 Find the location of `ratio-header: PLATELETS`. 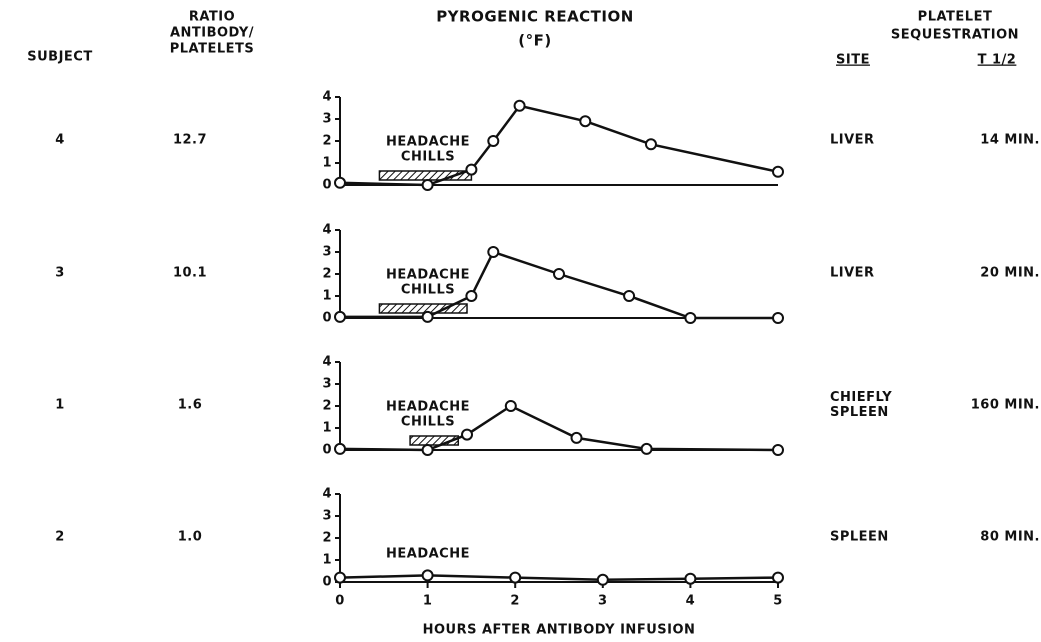

ratio-header: PLATELETS is located at coordinates (212, 49).